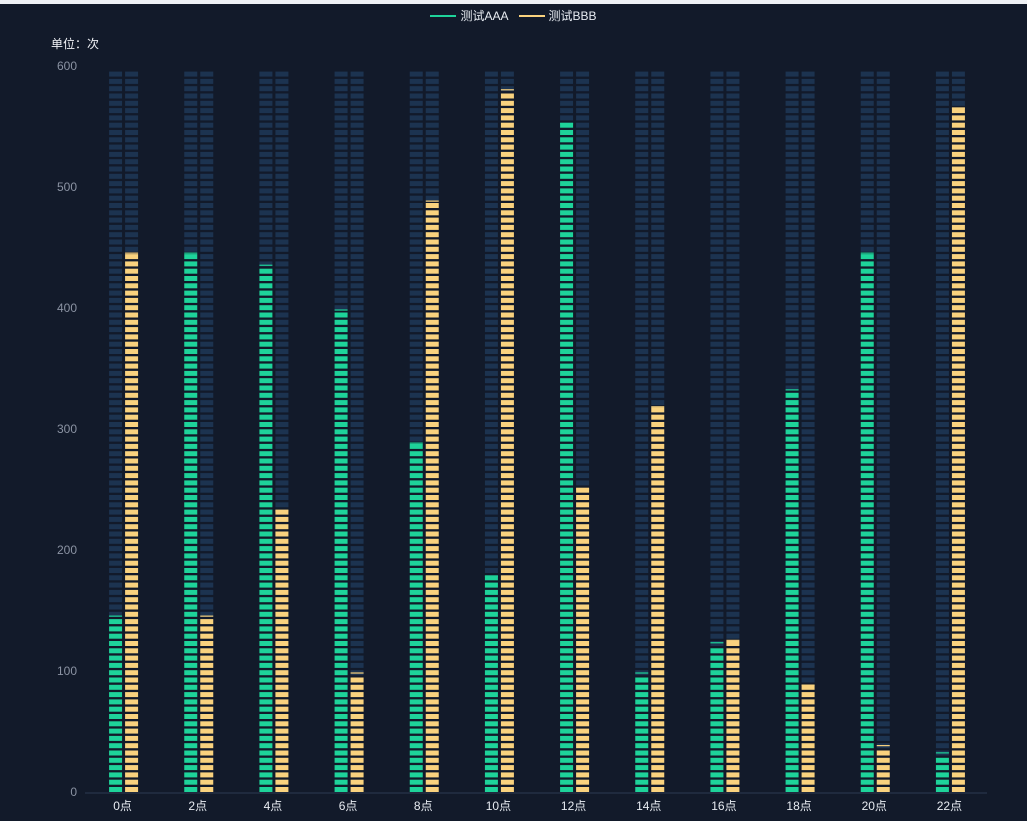 The width and height of the screenshot is (1027, 821). Describe the element at coordinates (469, 15) in the screenshot. I see `legend-item-series-a: 测试AAA` at that location.